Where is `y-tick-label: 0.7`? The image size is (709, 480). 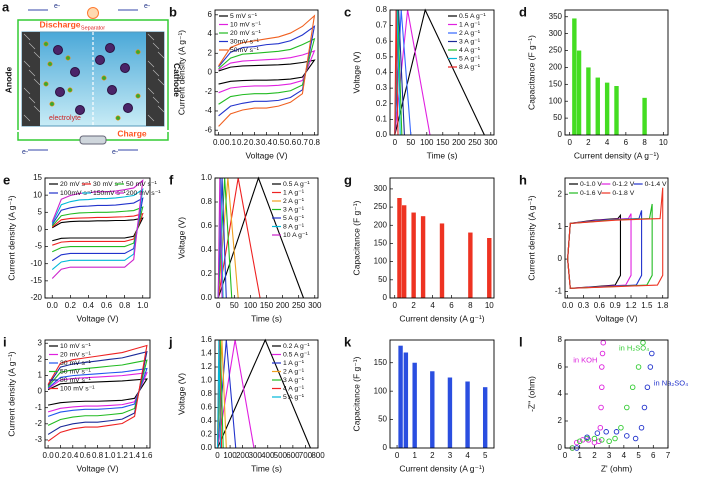
y-tick-label: 0.7 is located at coordinates (382, 25).